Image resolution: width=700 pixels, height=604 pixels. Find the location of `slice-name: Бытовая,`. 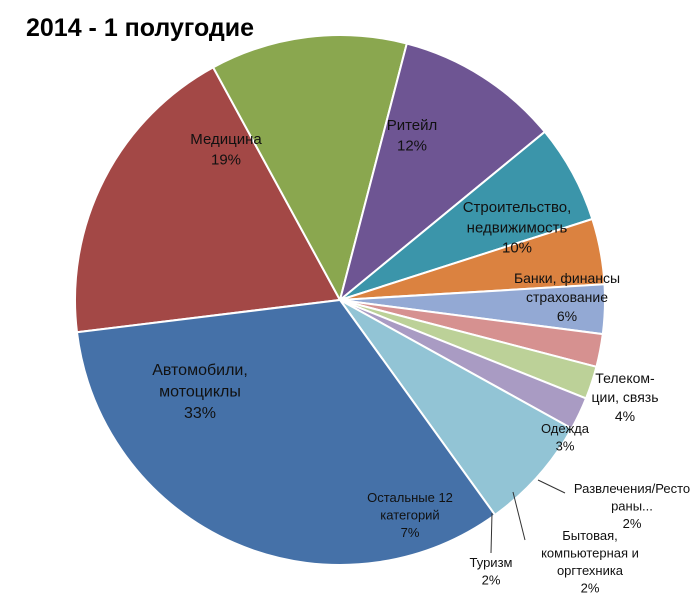

slice-name: Бытовая, is located at coordinates (590, 535).